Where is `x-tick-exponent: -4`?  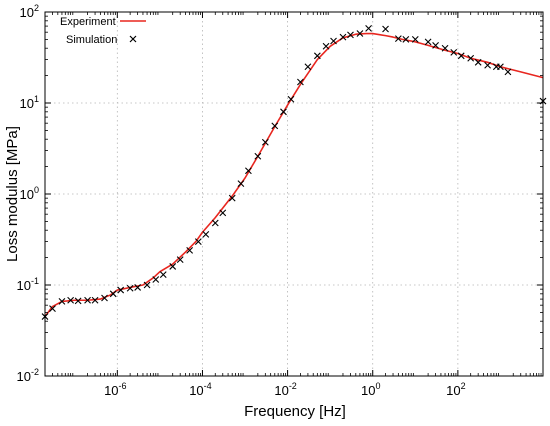
x-tick-exponent: -4 is located at coordinates (208, 386).